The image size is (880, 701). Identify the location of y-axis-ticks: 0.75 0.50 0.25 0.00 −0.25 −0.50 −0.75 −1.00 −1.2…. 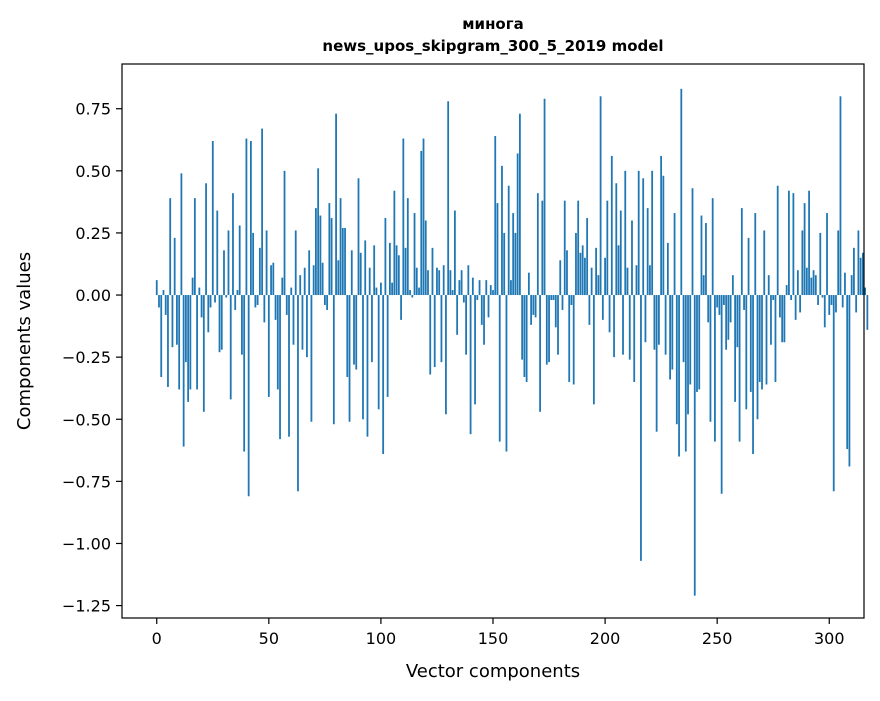
(92, 358).